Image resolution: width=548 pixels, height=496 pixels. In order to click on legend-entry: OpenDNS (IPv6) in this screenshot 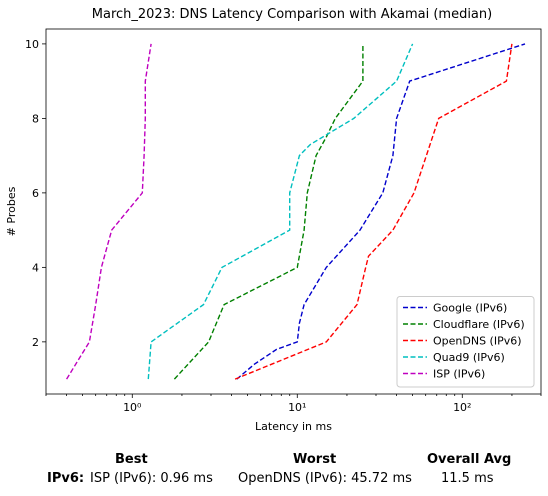, I will do `click(477, 341)`.